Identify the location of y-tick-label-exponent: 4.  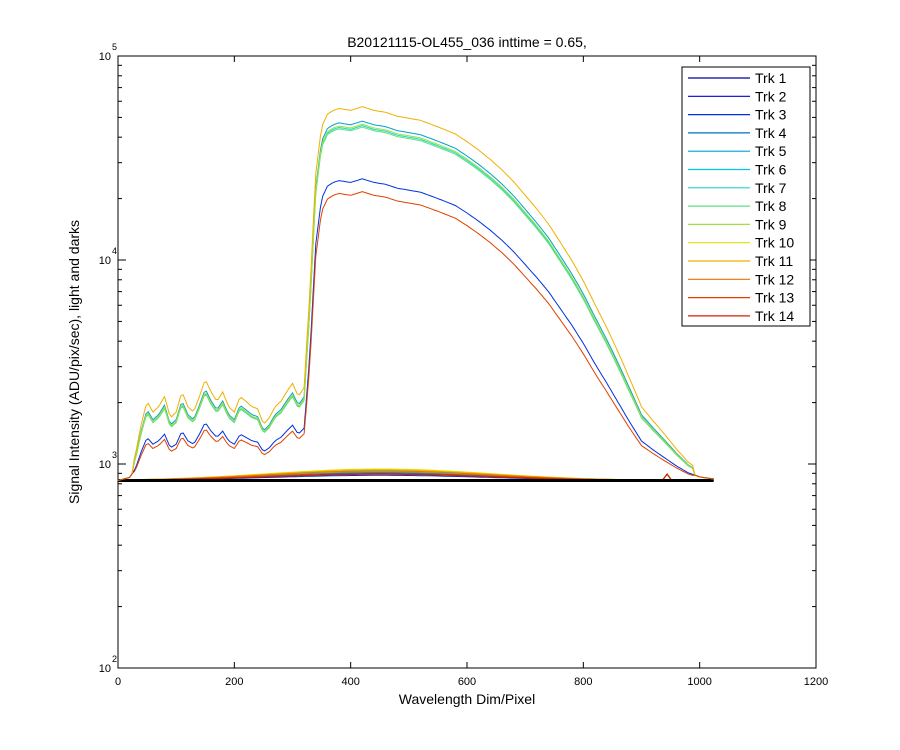
(114, 251).